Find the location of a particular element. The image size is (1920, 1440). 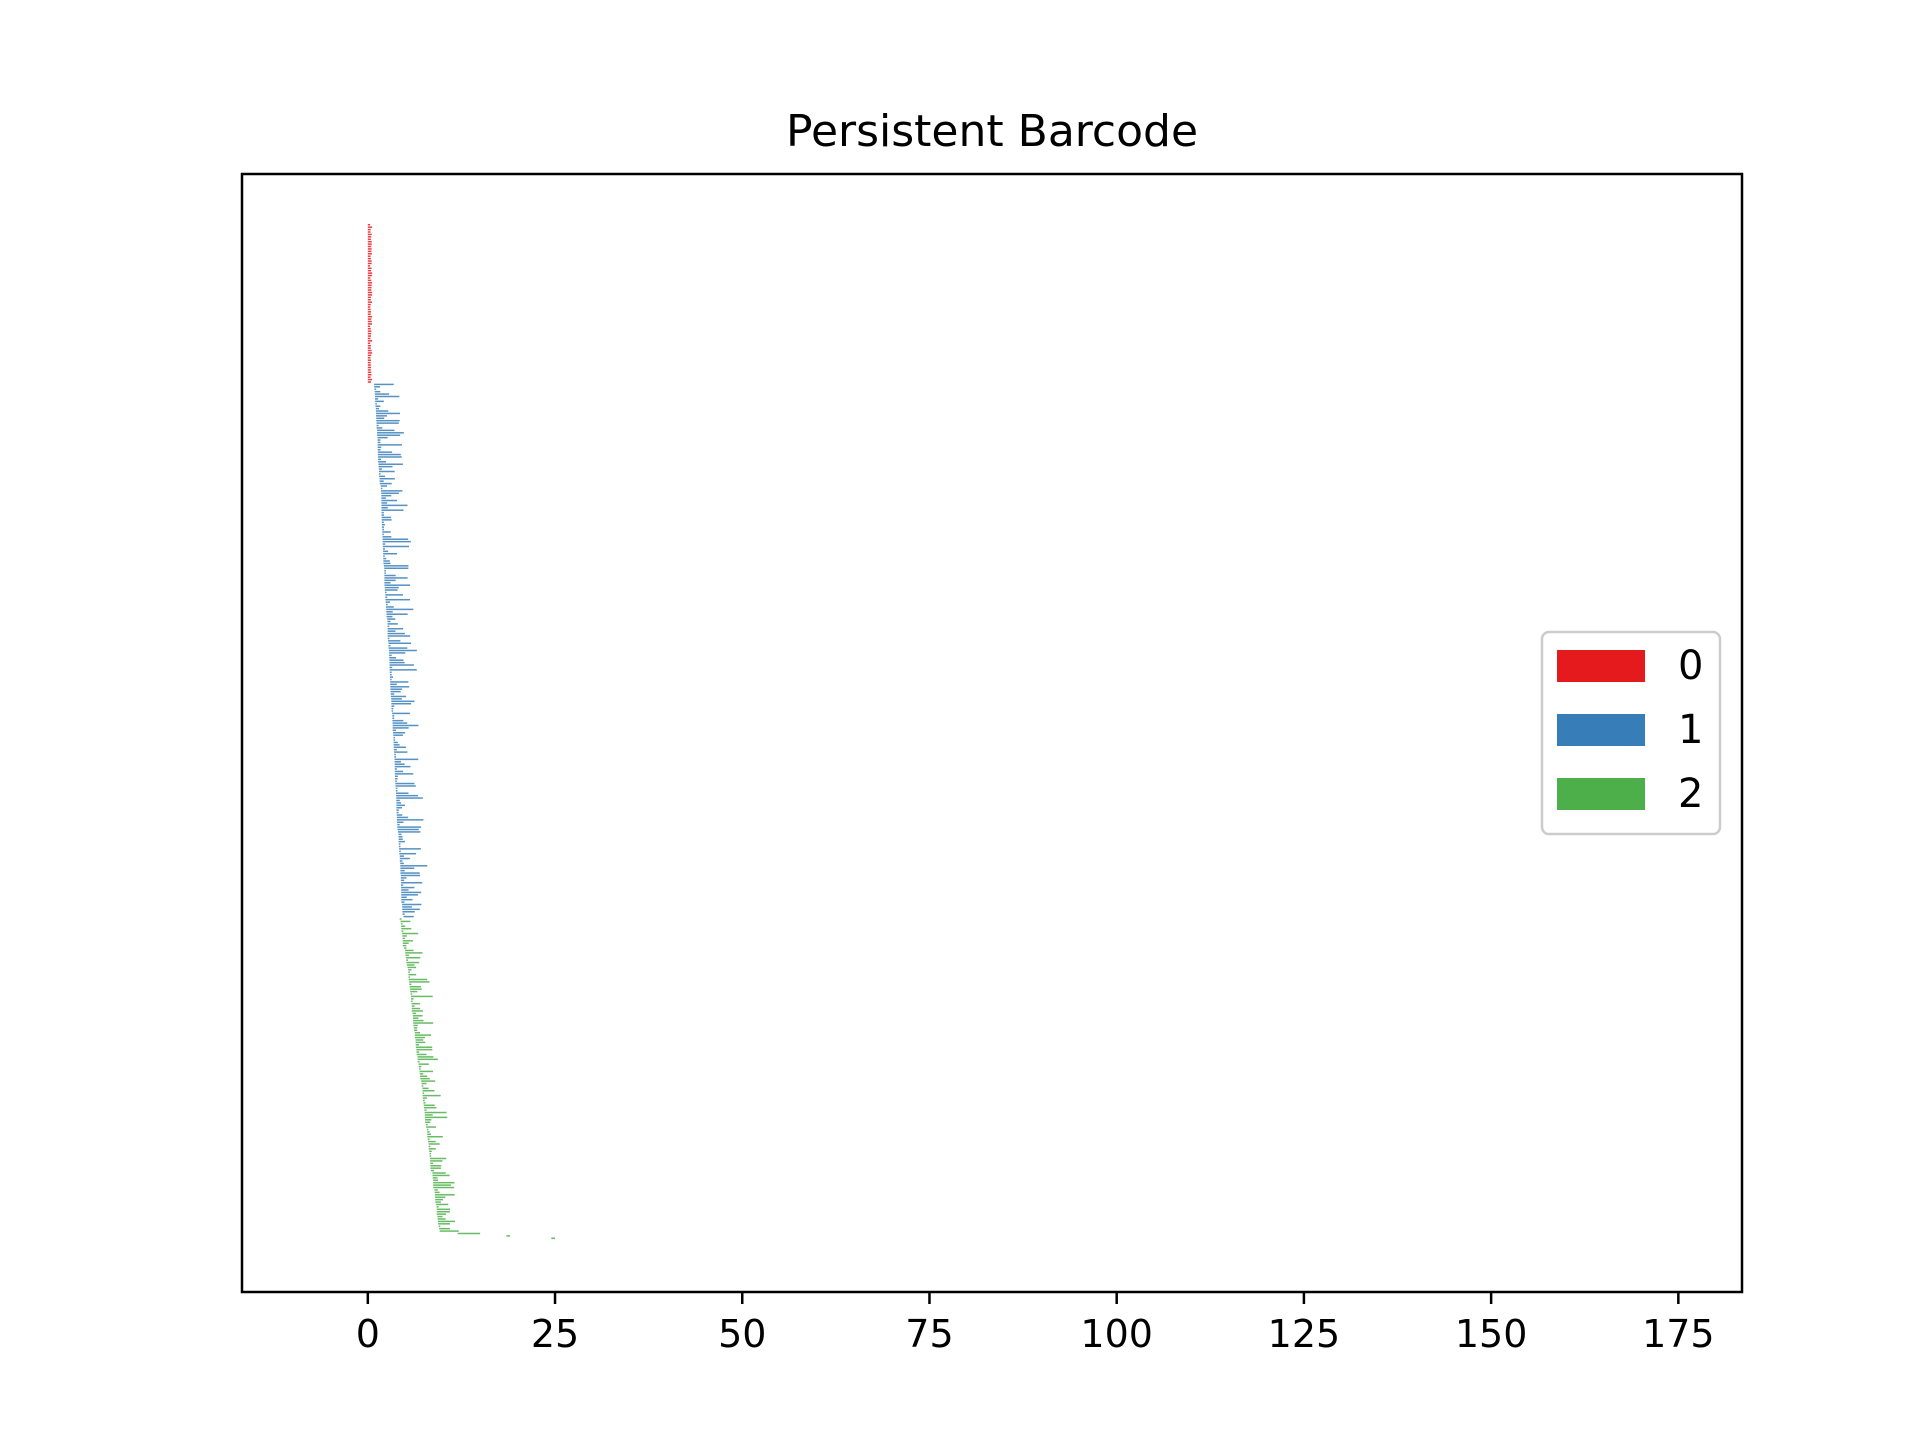

barcode-bars is located at coordinates (461, 732).